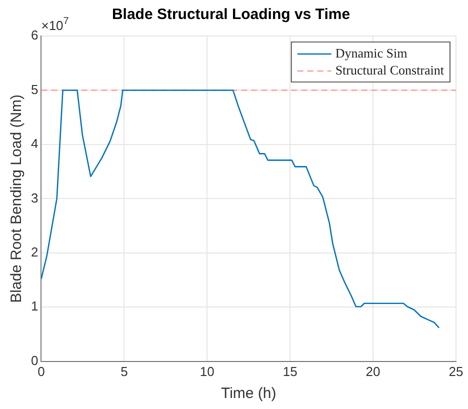 This screenshot has width=468, height=409. What do you see at coordinates (456, 371) in the screenshot?
I see `x-tick-label: 25` at bounding box center [456, 371].